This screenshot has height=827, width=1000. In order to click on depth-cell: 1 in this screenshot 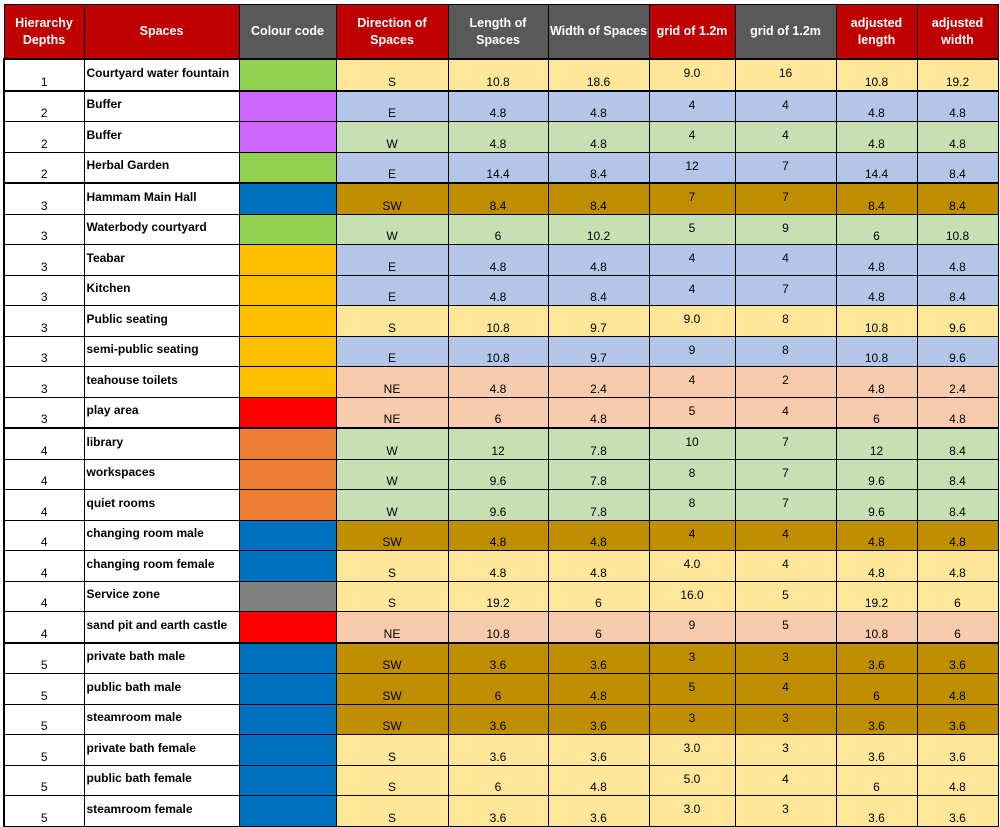, I will do `click(44, 74)`.